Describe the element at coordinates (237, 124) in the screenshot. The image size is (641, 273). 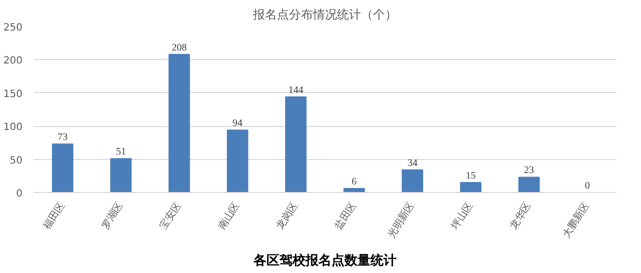
I see `data-label: 94` at that location.